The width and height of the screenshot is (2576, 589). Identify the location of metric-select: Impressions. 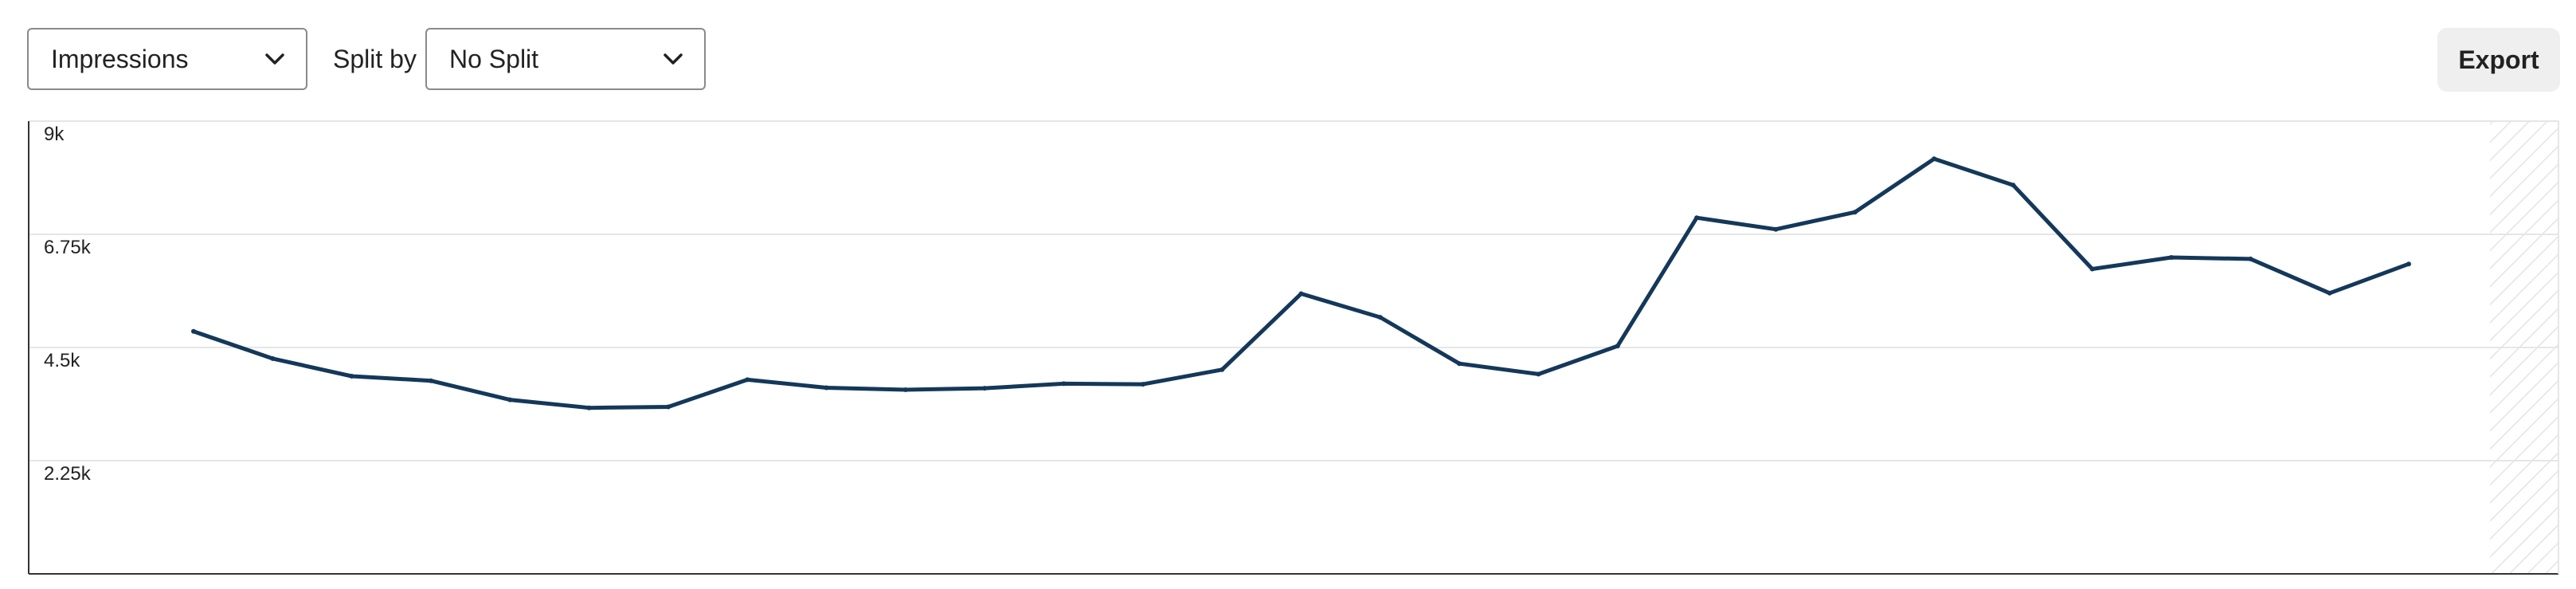
(167, 59).